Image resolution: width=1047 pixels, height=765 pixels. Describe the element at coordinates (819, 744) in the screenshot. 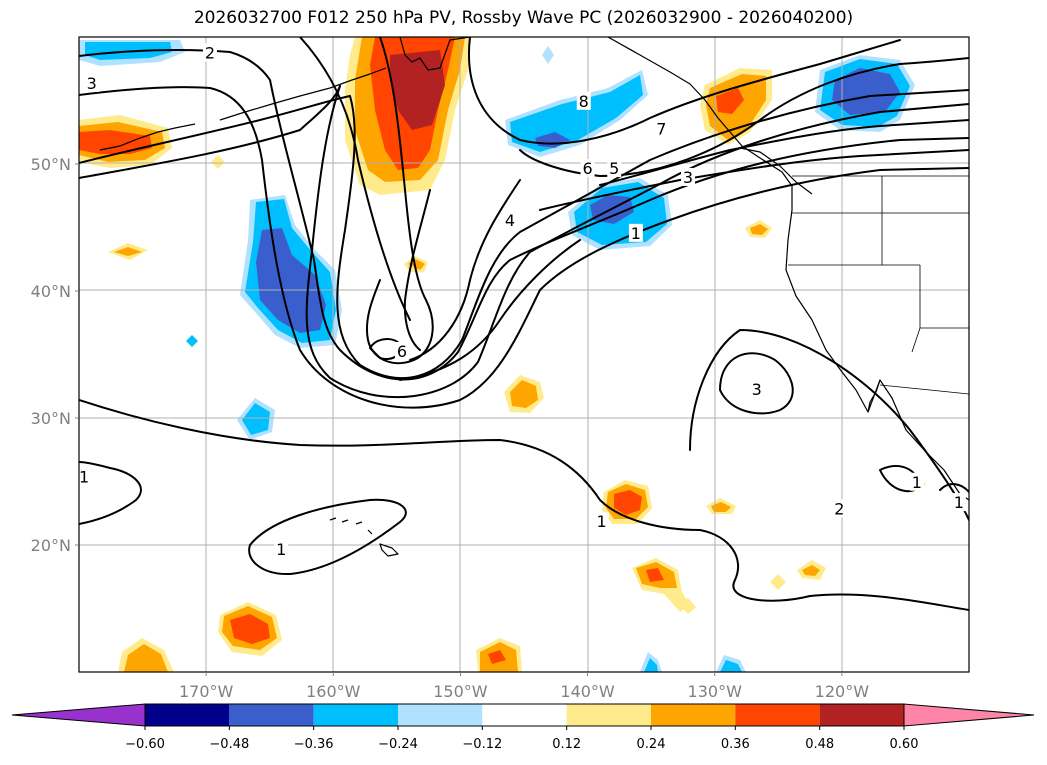

I see `colorbar-tick-label: 0.48` at that location.